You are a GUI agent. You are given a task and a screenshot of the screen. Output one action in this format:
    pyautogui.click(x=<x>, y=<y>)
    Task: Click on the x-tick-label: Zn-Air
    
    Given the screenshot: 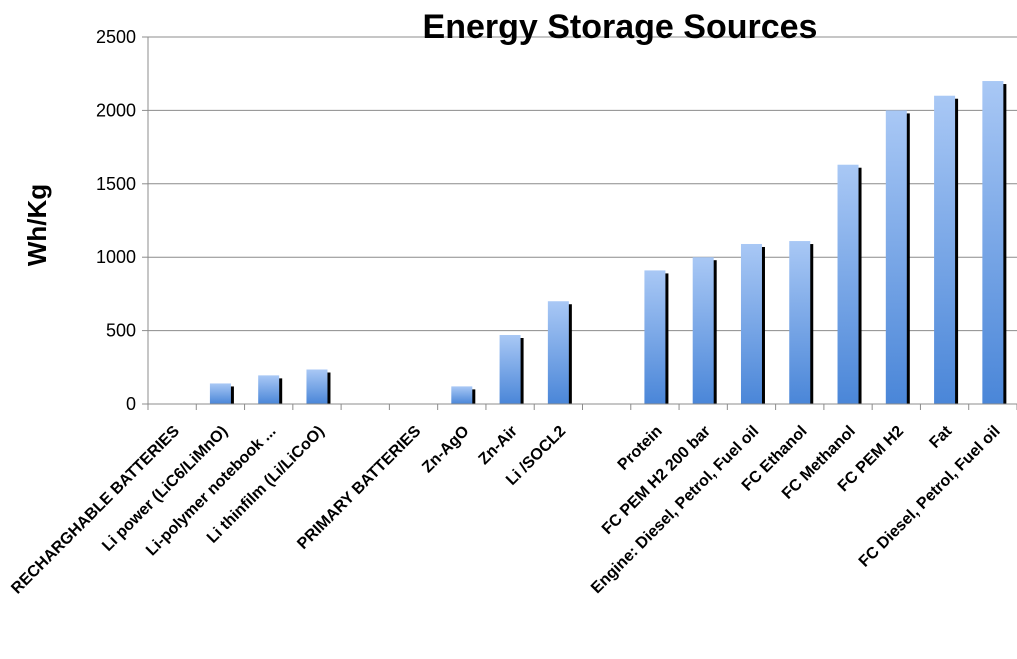 What is the action you would take?
    pyautogui.click(x=498, y=445)
    